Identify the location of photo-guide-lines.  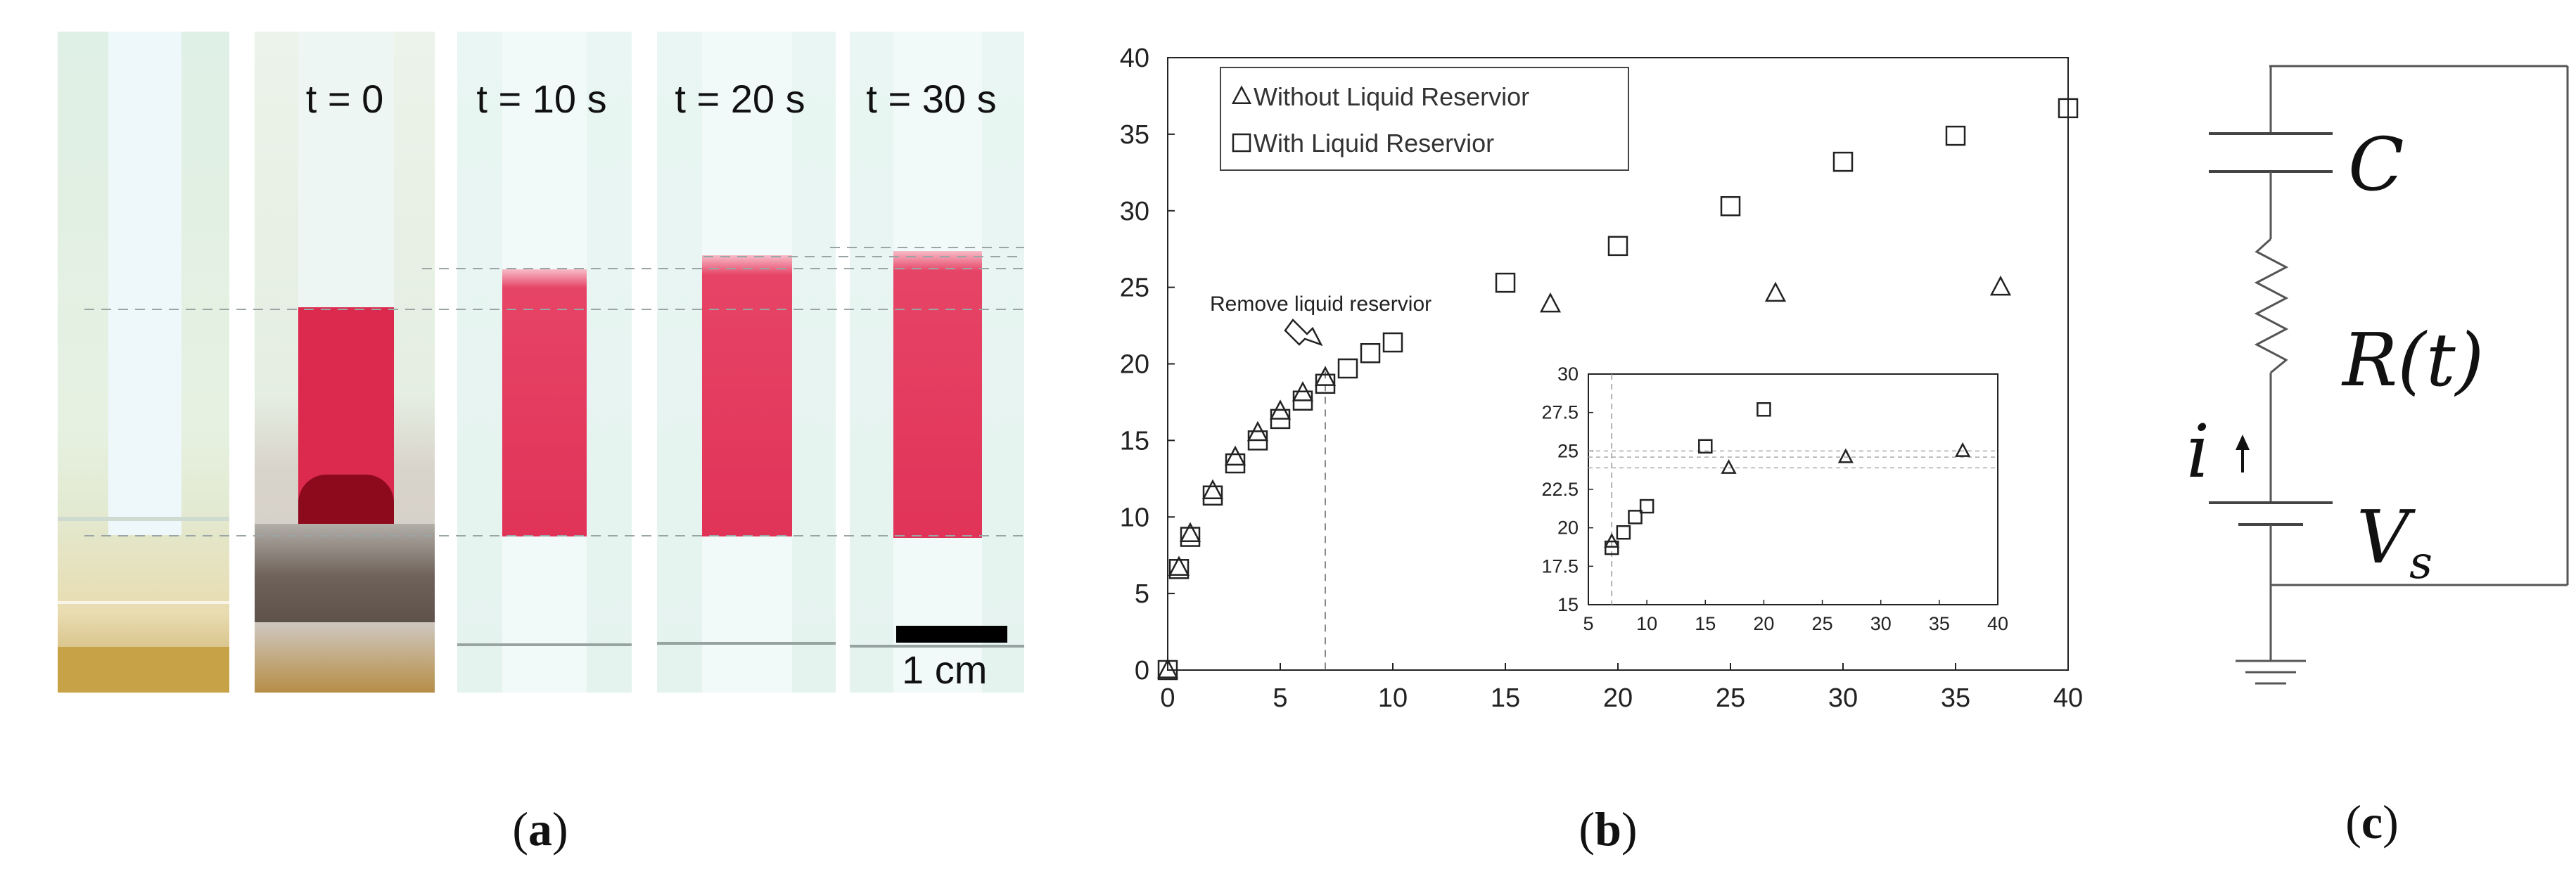
(554, 392).